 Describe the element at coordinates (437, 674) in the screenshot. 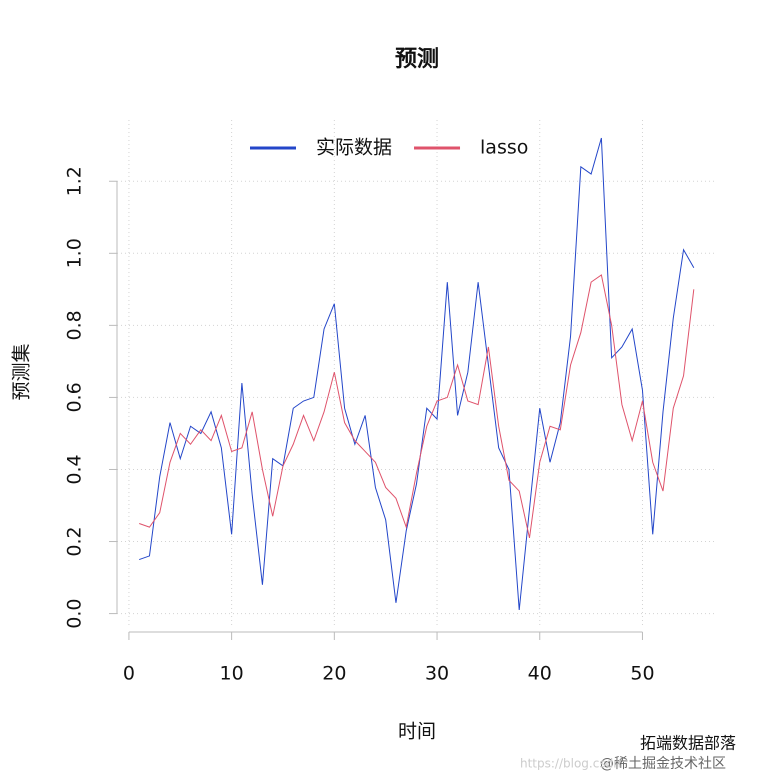

I see `x-tick-label: 30` at that location.